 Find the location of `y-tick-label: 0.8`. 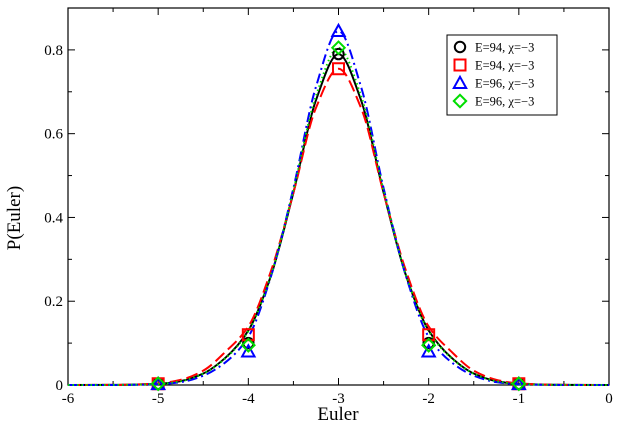

y-tick-label: 0.8 is located at coordinates (53, 51).